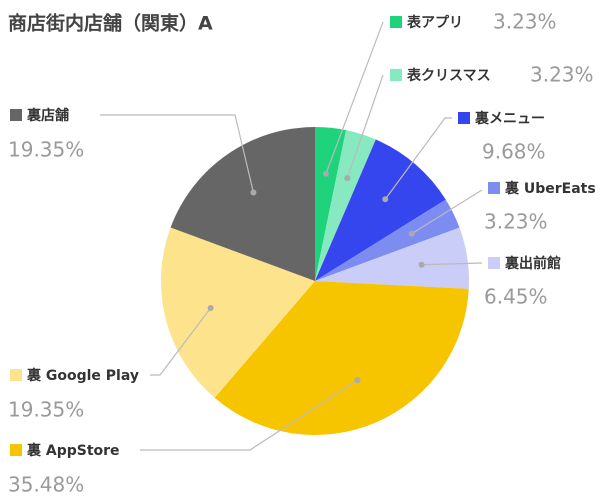  What do you see at coordinates (82, 375) in the screenshot?
I see `slice-label: 裏 Google Play` at bounding box center [82, 375].